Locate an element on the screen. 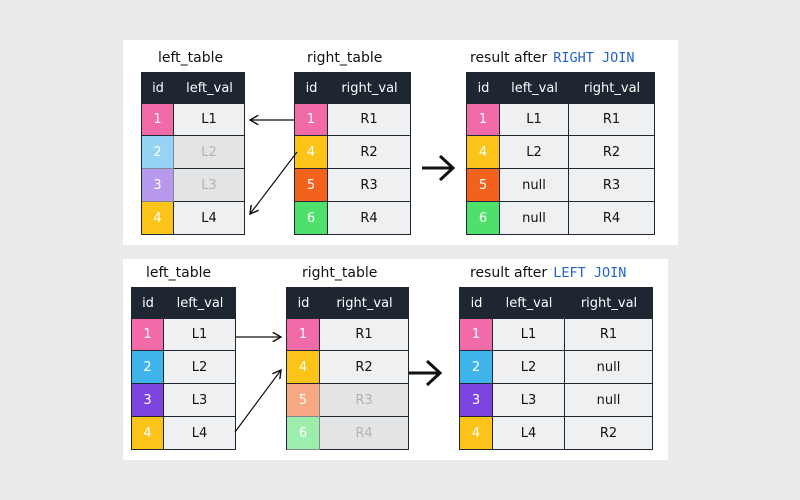  row-left-val-cell: L4 is located at coordinates (529, 433).